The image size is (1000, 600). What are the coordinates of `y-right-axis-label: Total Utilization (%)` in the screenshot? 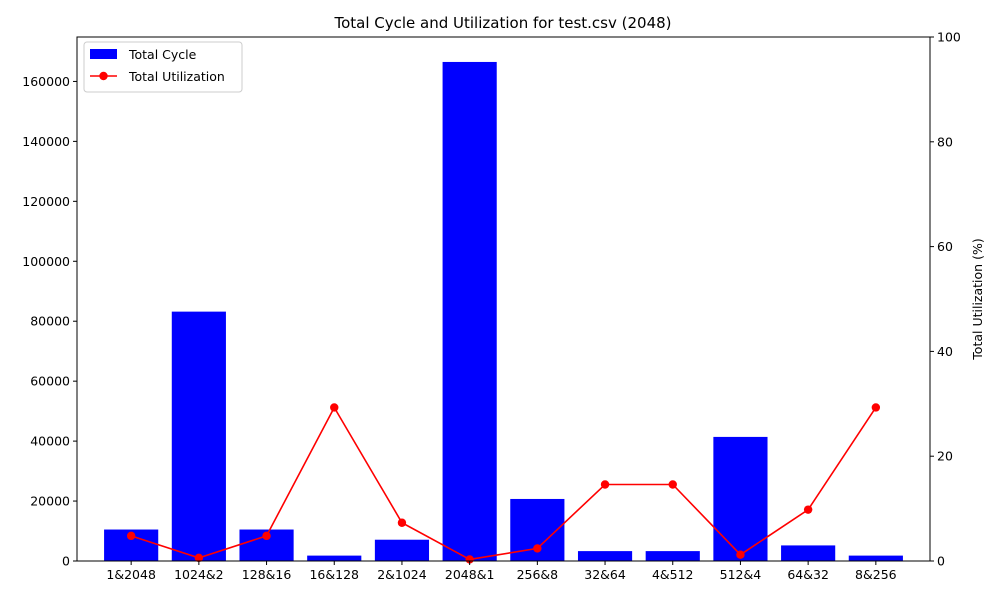 It's located at (977, 299).